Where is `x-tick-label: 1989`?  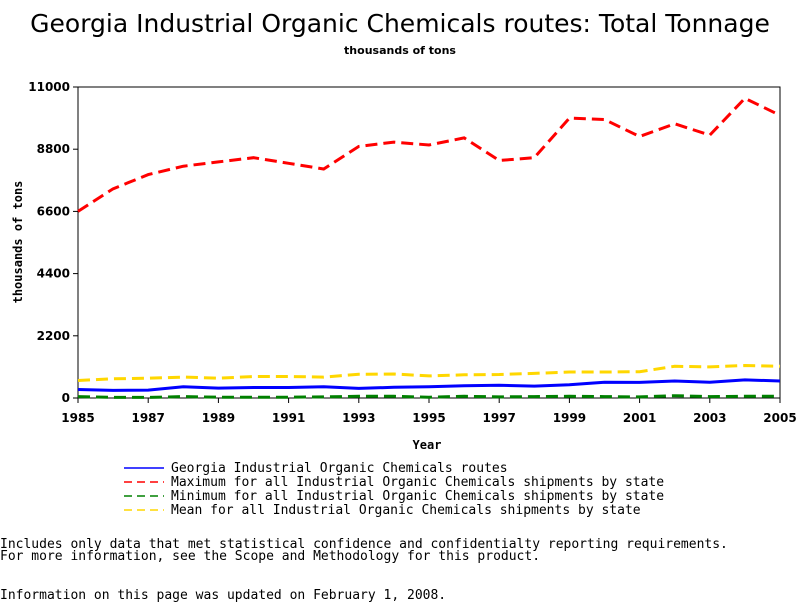
x-tick-label: 1989 is located at coordinates (218, 418).